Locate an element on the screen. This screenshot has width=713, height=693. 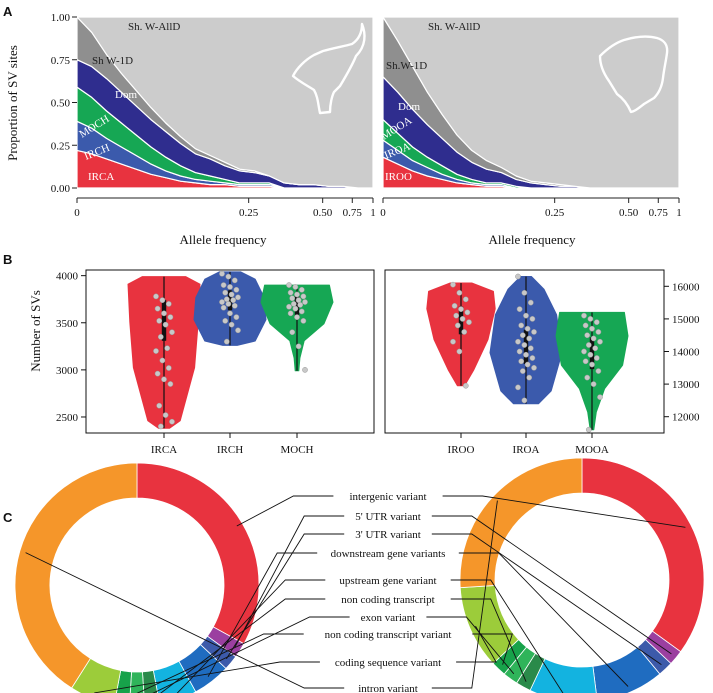
a-right-series-label: IROO is located at coordinates (398, 177).